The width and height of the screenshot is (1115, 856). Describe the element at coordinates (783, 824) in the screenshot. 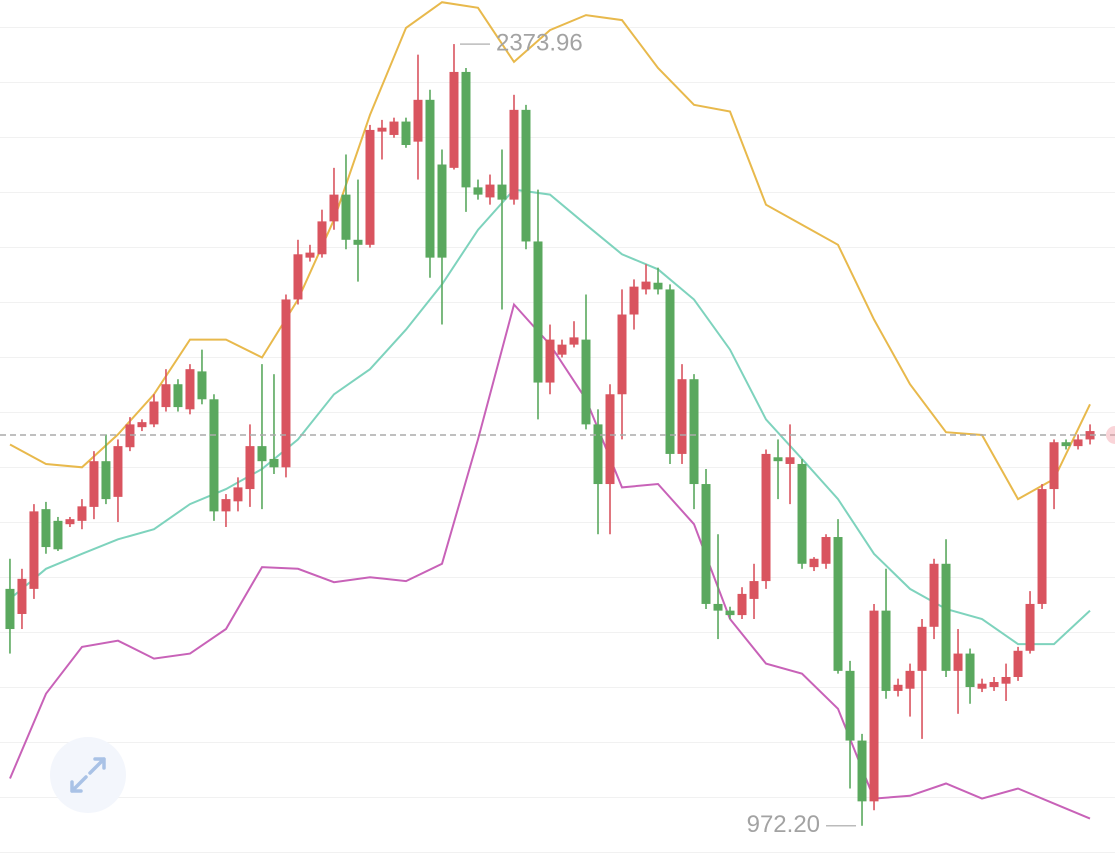

I see `low-marker-label: 972.20` at that location.